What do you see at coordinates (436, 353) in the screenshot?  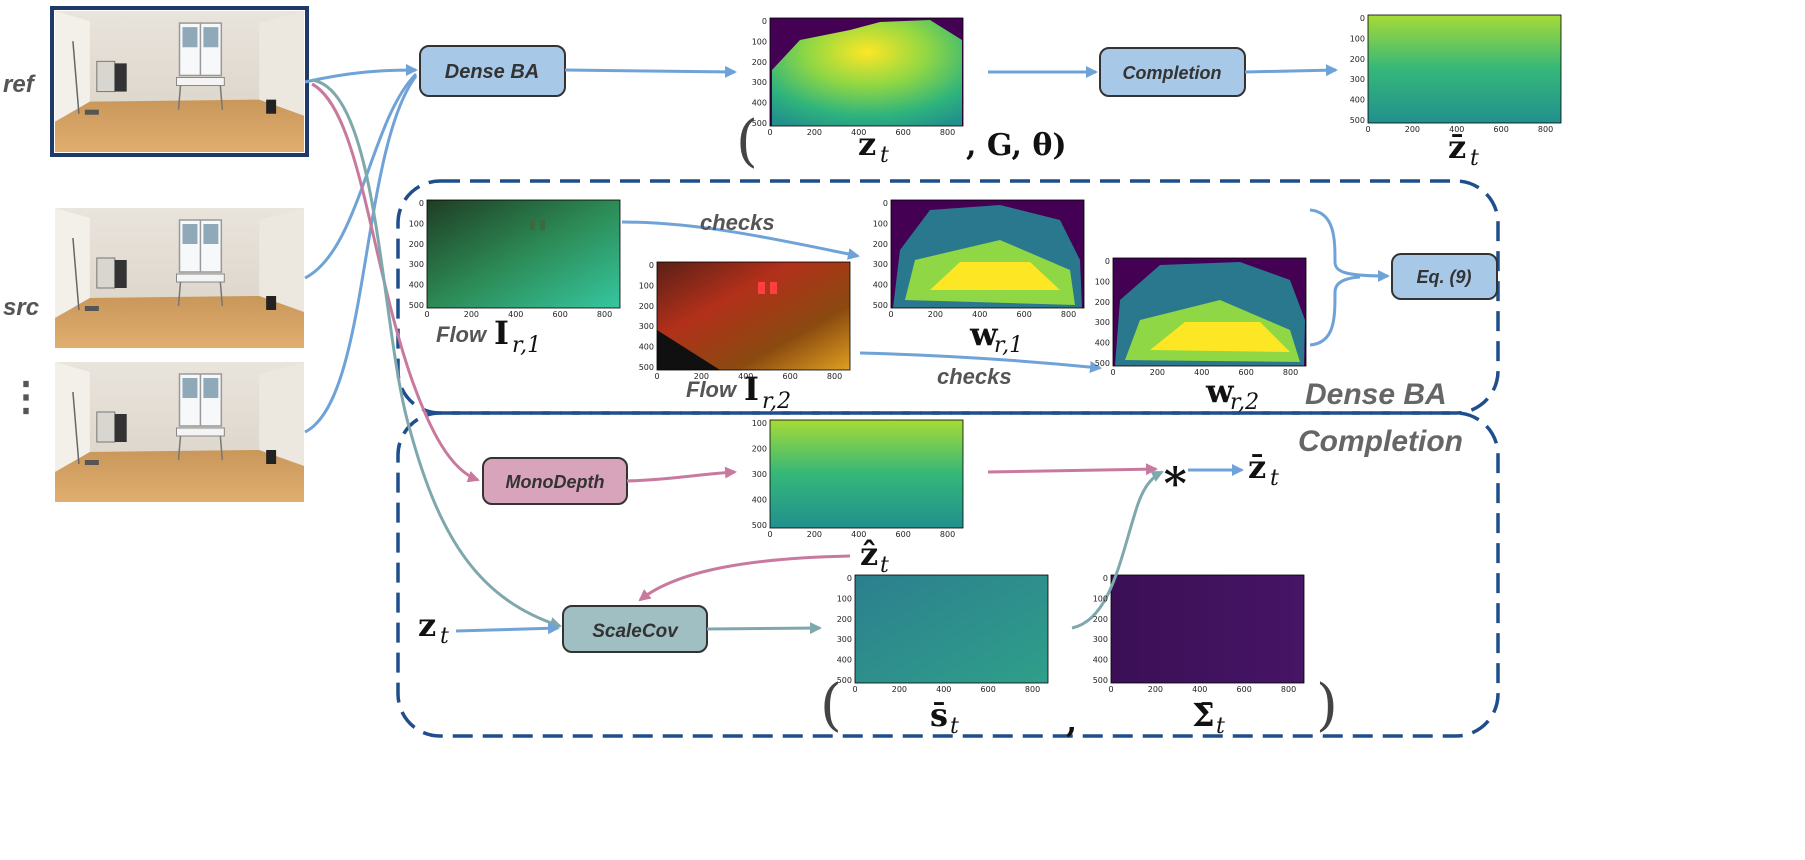 I see `ref-to-scalecov-arrow` at bounding box center [436, 353].